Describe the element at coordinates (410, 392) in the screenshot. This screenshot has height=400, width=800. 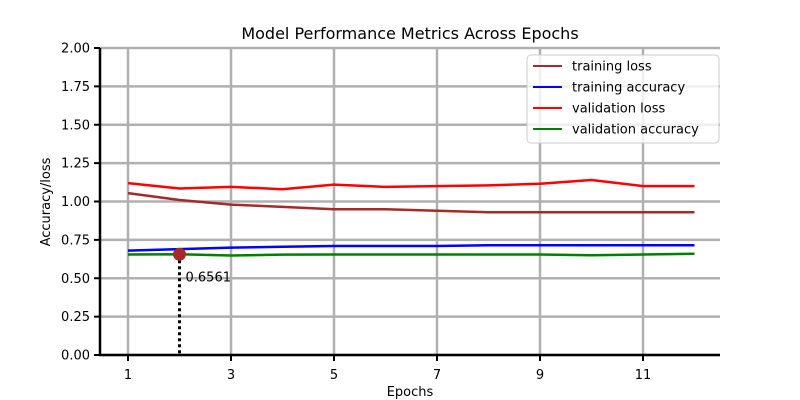
I see `x-axis-label: Epochs` at that location.